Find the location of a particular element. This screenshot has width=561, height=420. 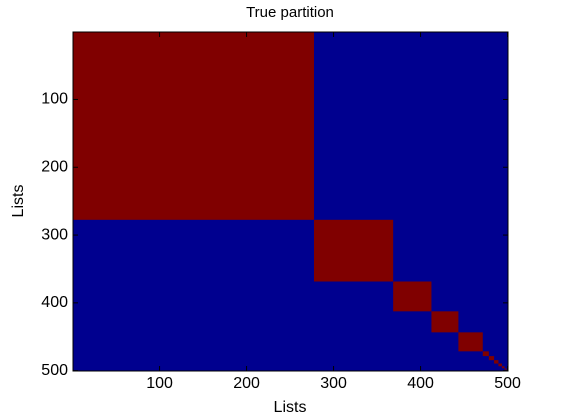

x-tick-label: 300 is located at coordinates (333, 383).